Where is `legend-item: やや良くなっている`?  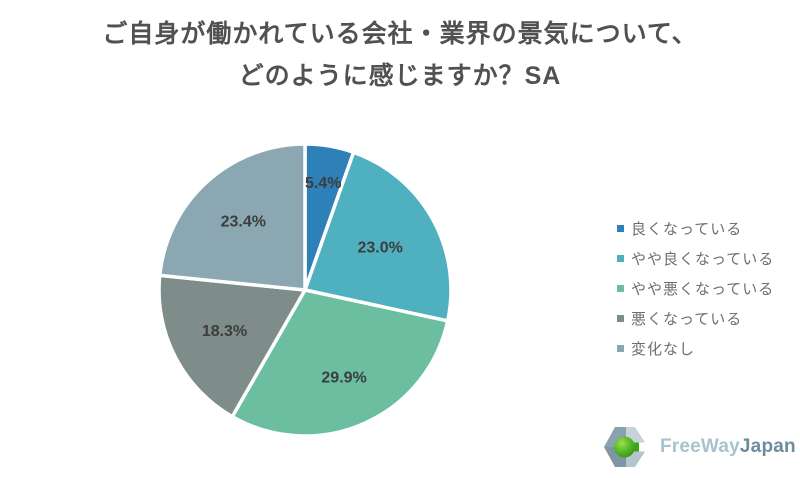
legend-item: やや良くなっている is located at coordinates (695, 258).